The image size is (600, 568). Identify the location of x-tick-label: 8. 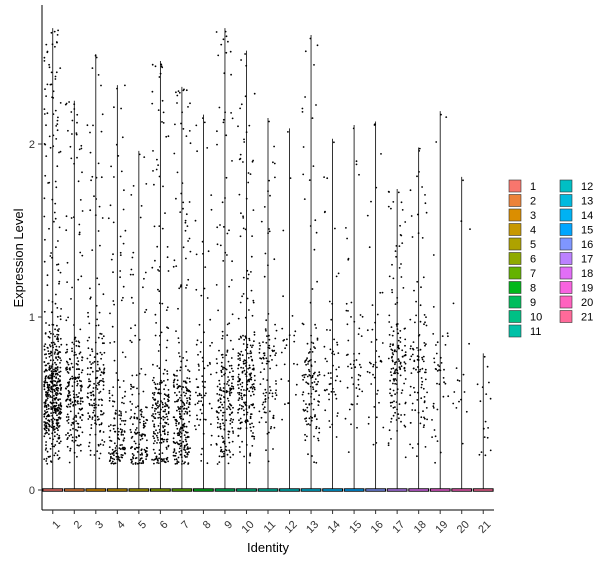
(207, 525).